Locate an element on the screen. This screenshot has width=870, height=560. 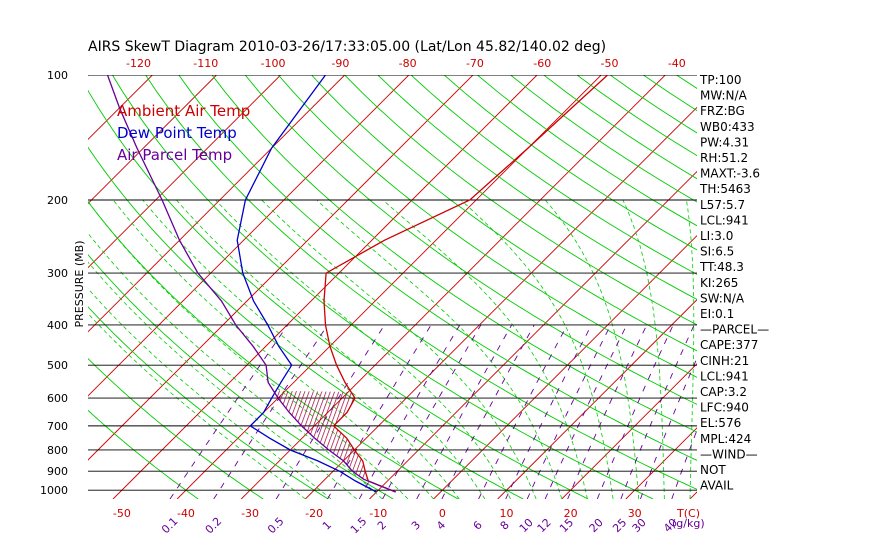
stability-index: WB0:433 is located at coordinates (727, 127).